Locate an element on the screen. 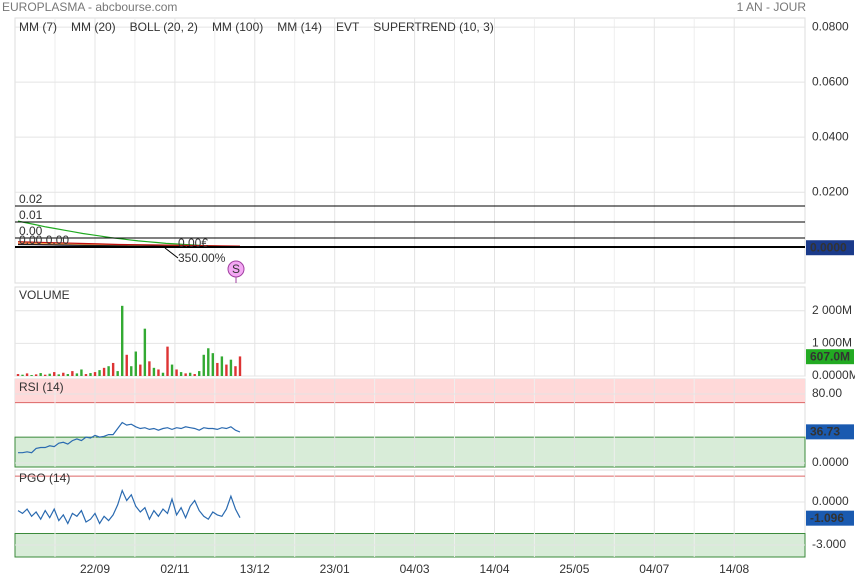 The image size is (855, 580). x-tick-label: 04/03 is located at coordinates (415, 569).